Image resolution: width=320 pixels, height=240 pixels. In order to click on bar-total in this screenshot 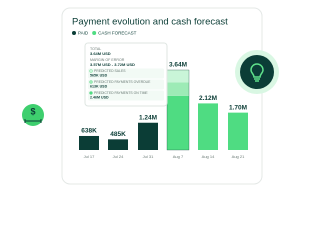, I will do `click(178, 110)`.